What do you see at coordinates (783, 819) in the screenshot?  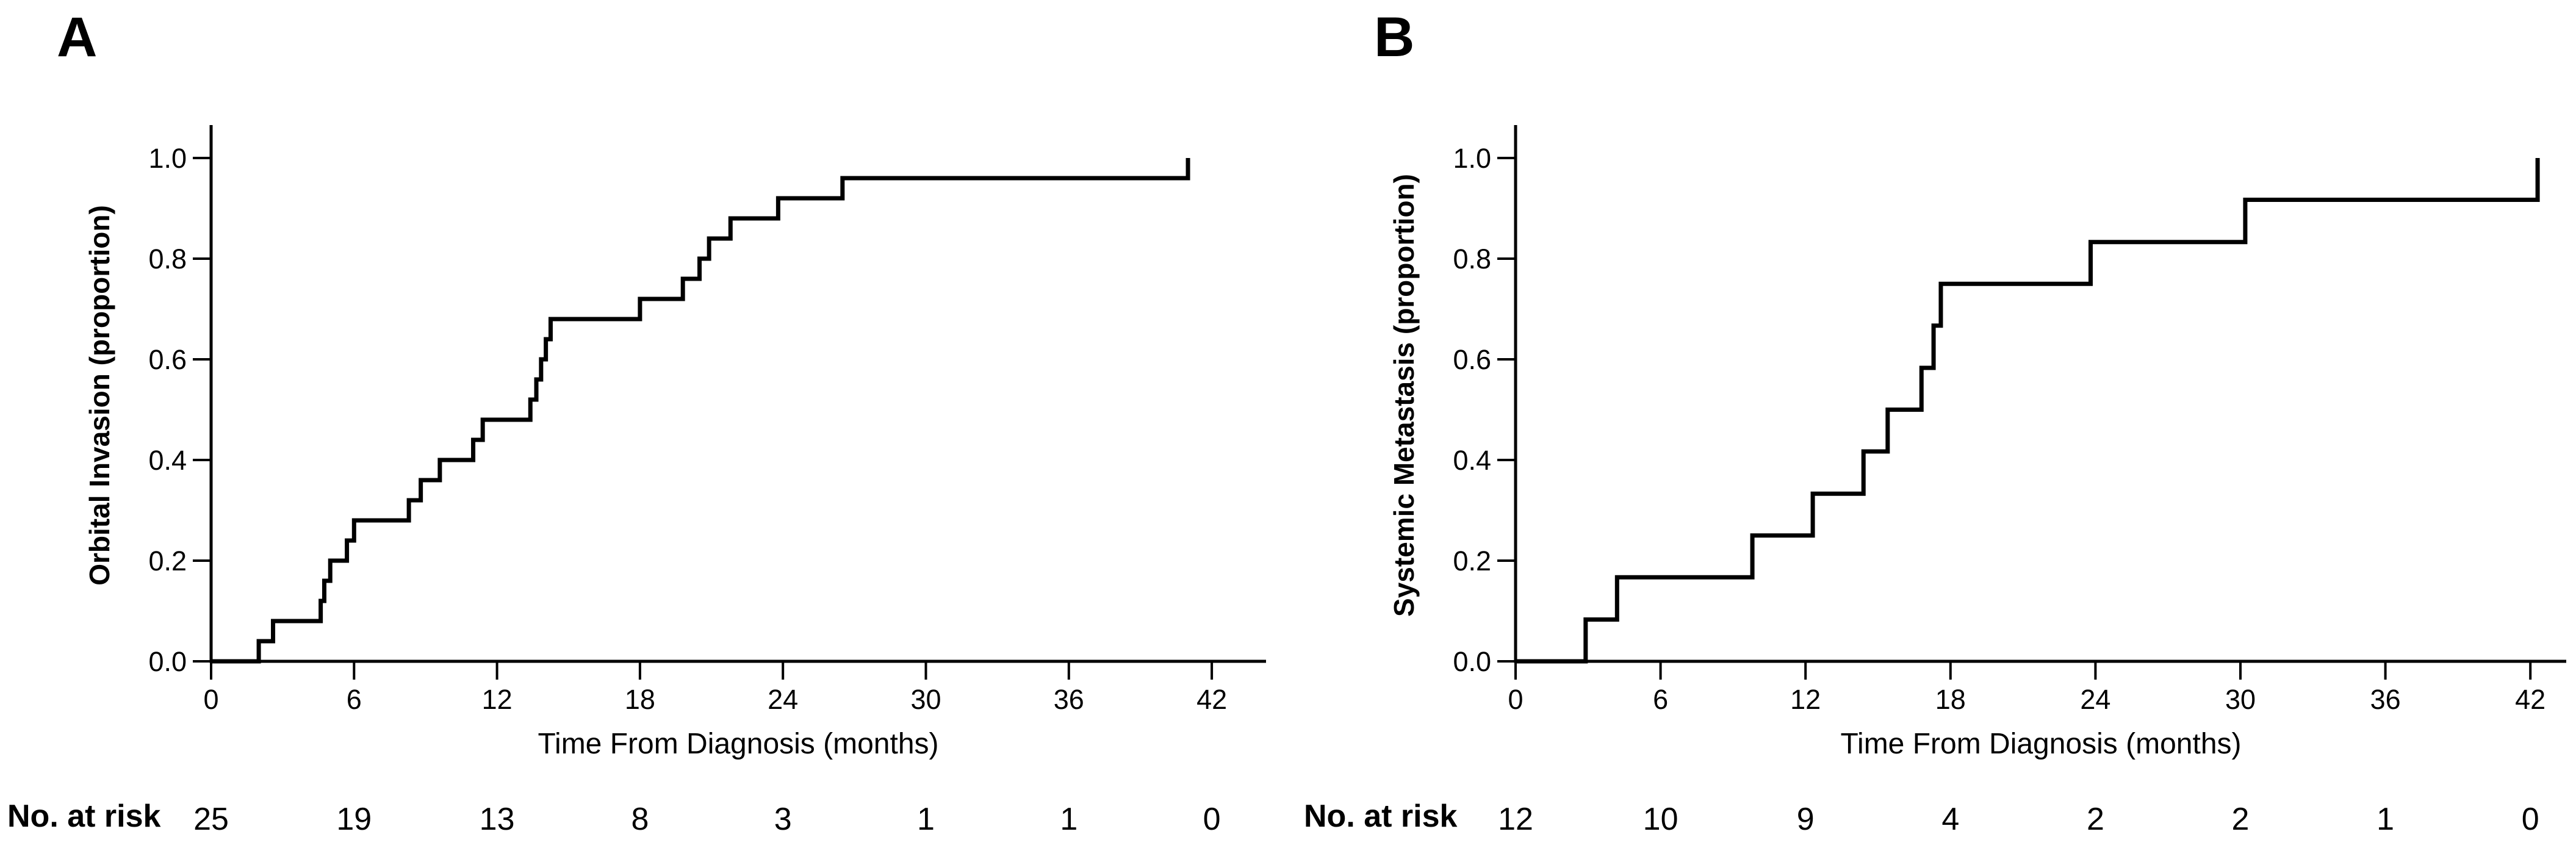 I see `risk-count: 3` at bounding box center [783, 819].